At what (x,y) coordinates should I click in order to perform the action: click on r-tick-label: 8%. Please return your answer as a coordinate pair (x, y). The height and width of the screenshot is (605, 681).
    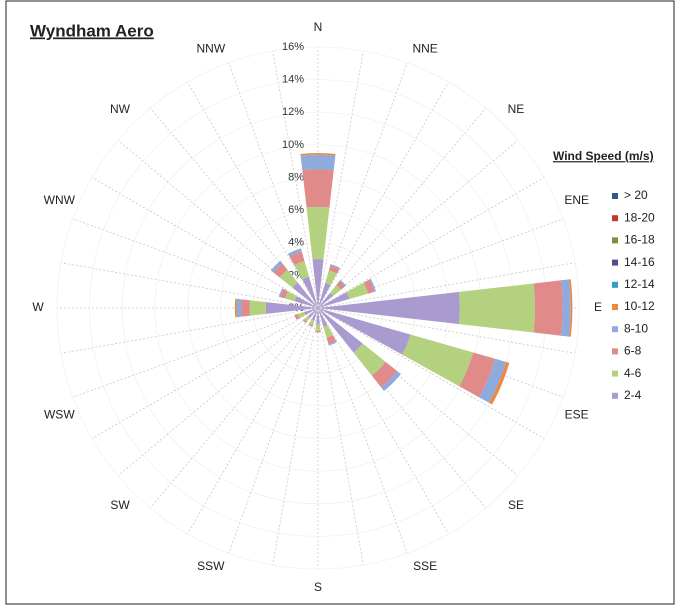
    Looking at the image, I should click on (296, 177).